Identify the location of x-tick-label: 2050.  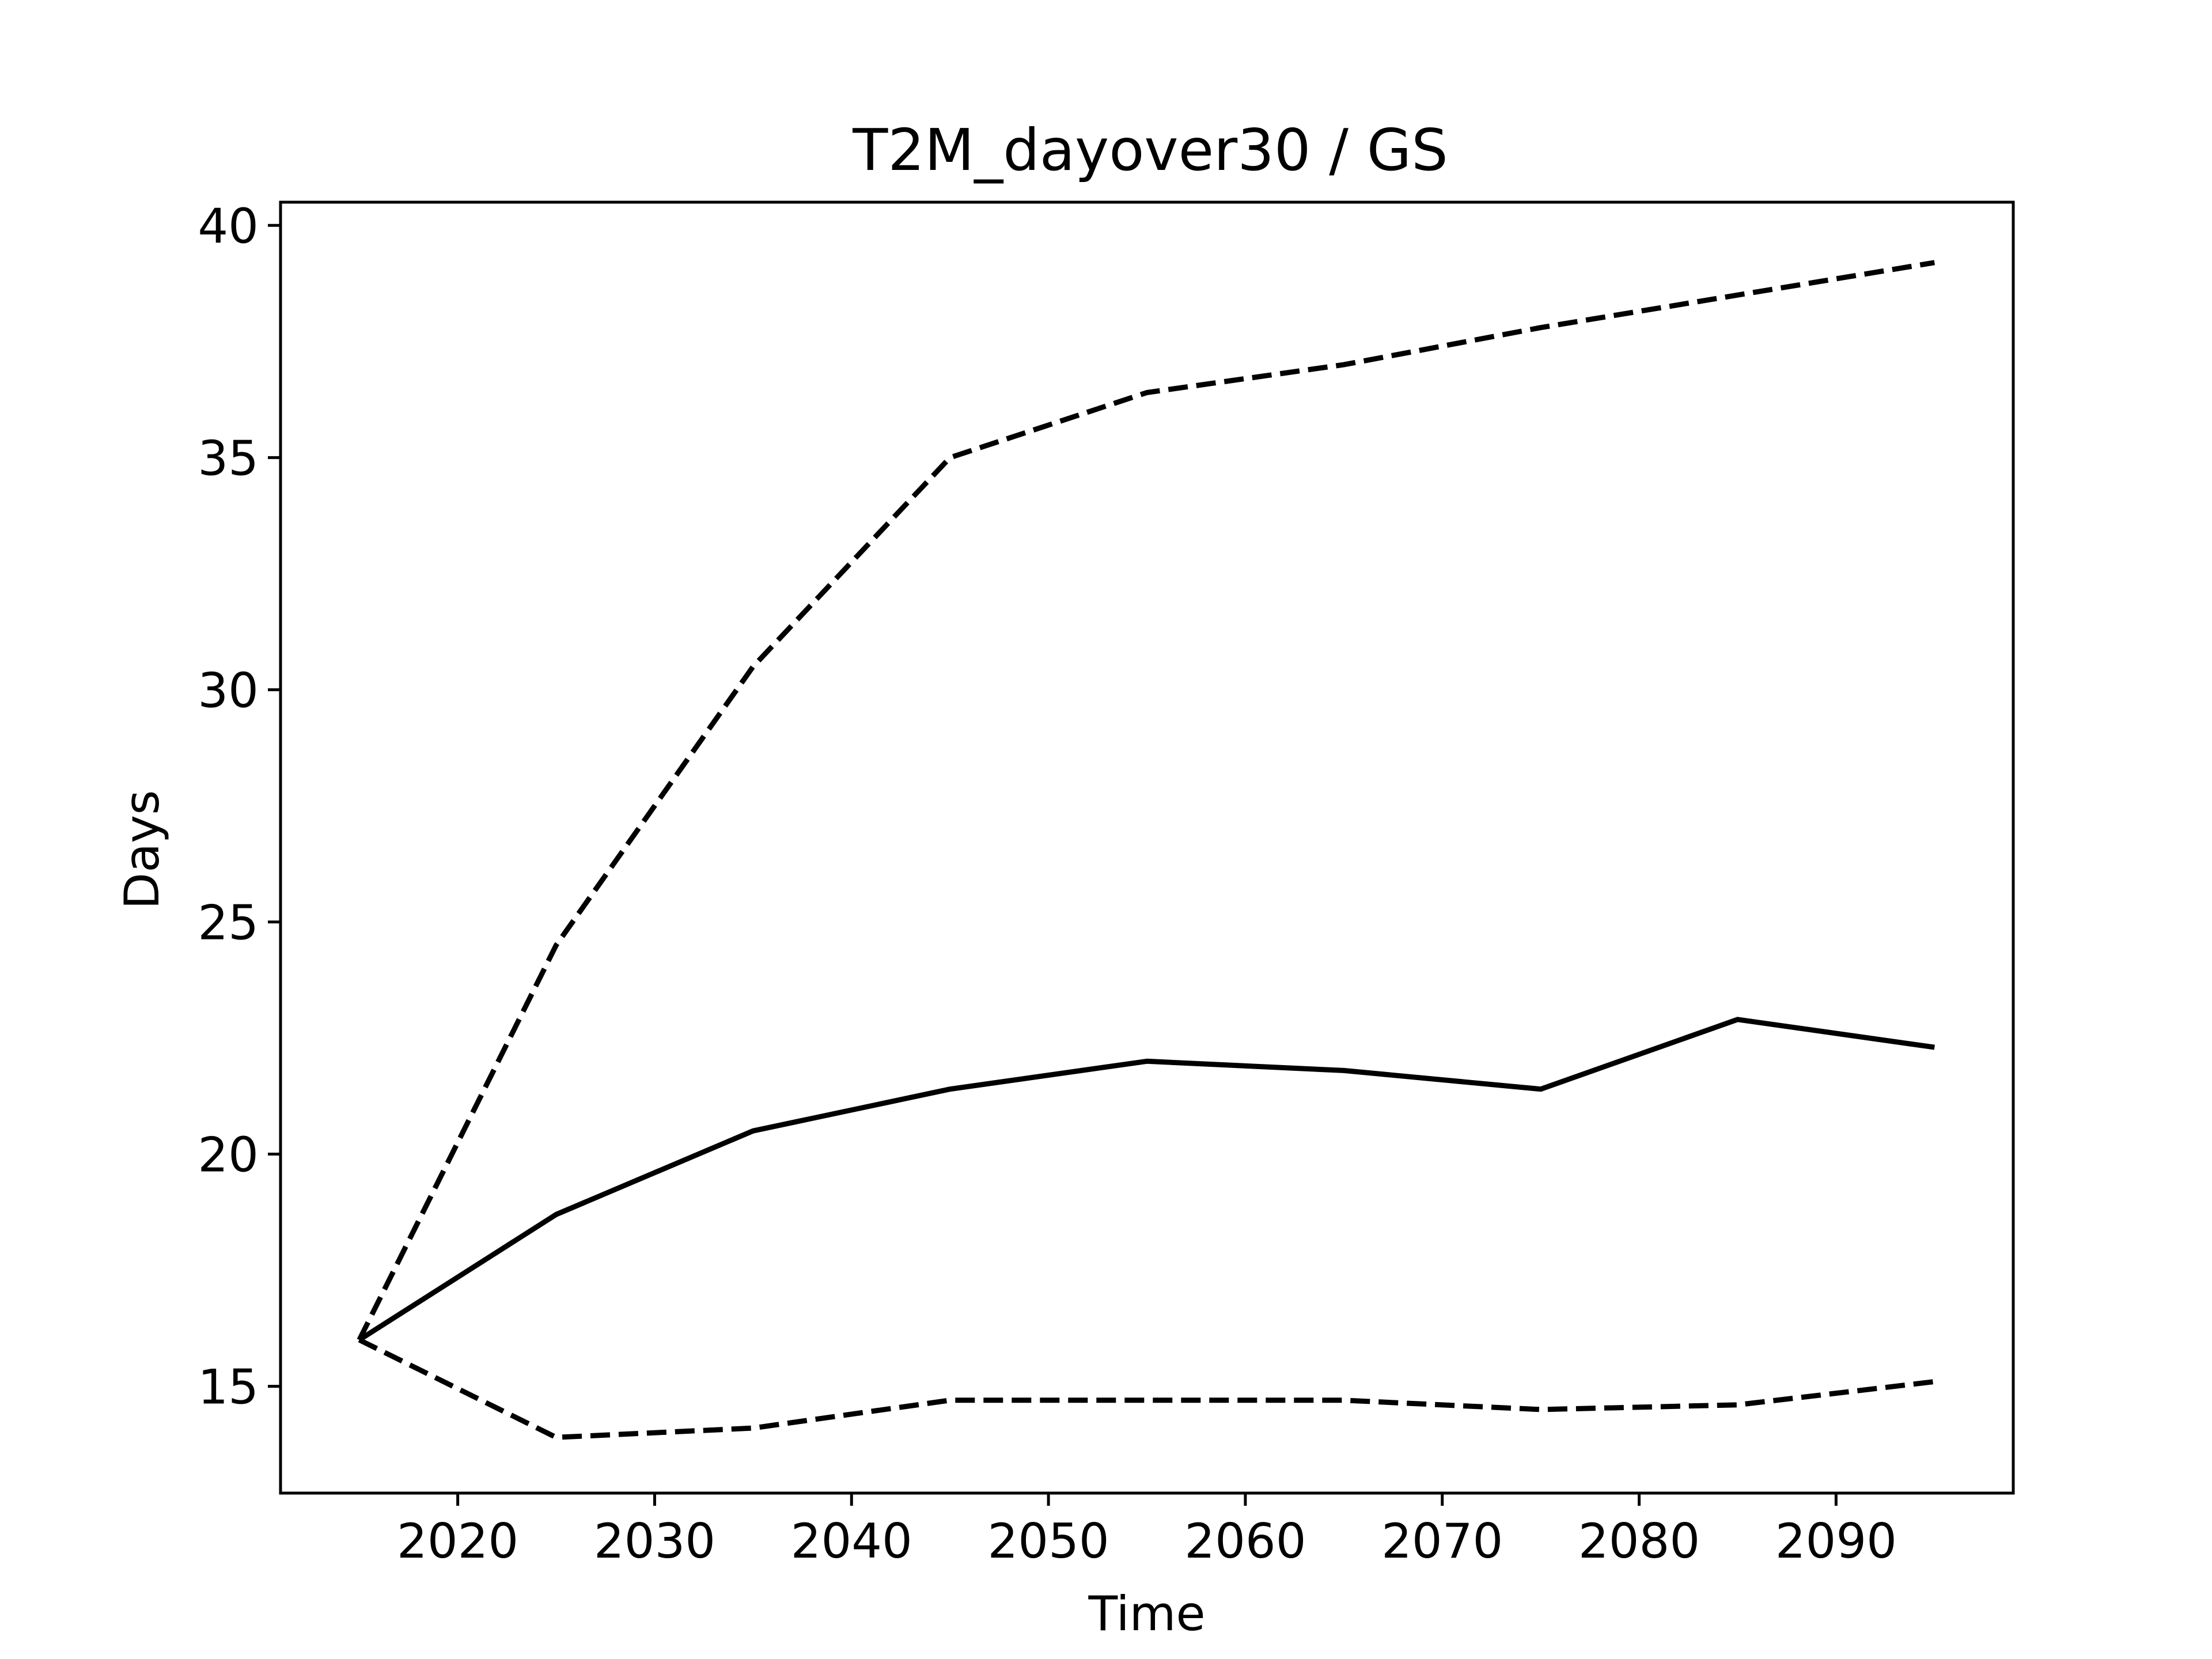
(1048, 1541).